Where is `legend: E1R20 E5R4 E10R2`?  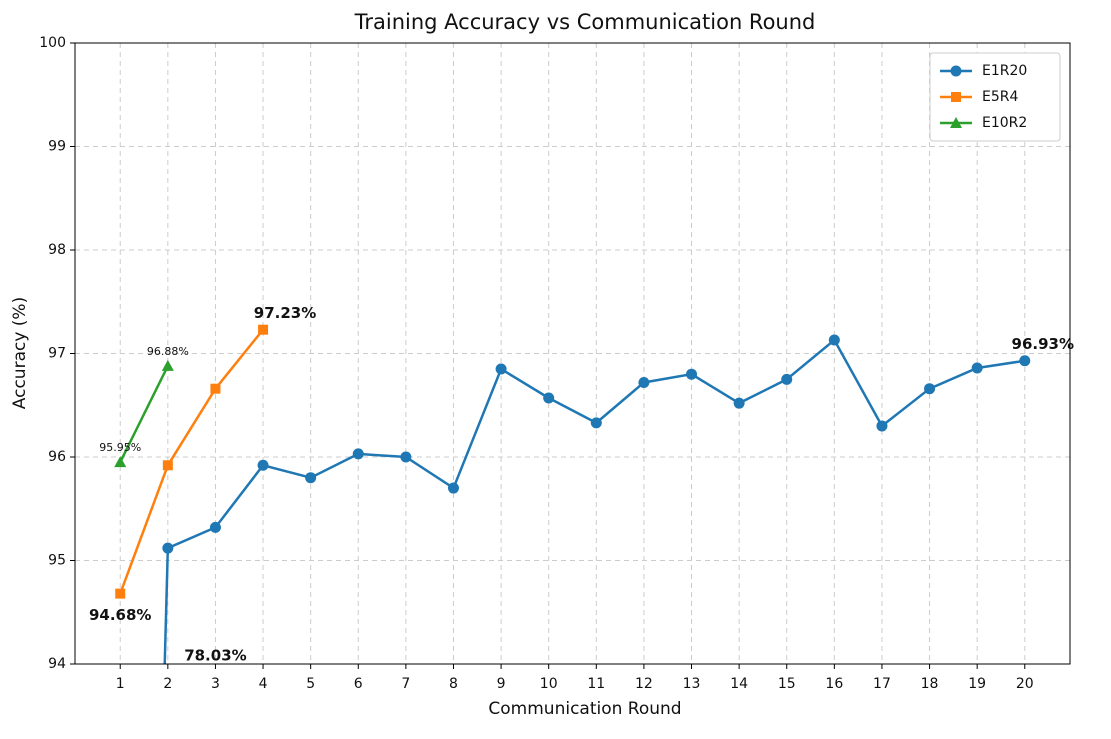
legend: E1R20 E5R4 E10R2 is located at coordinates (995, 97).